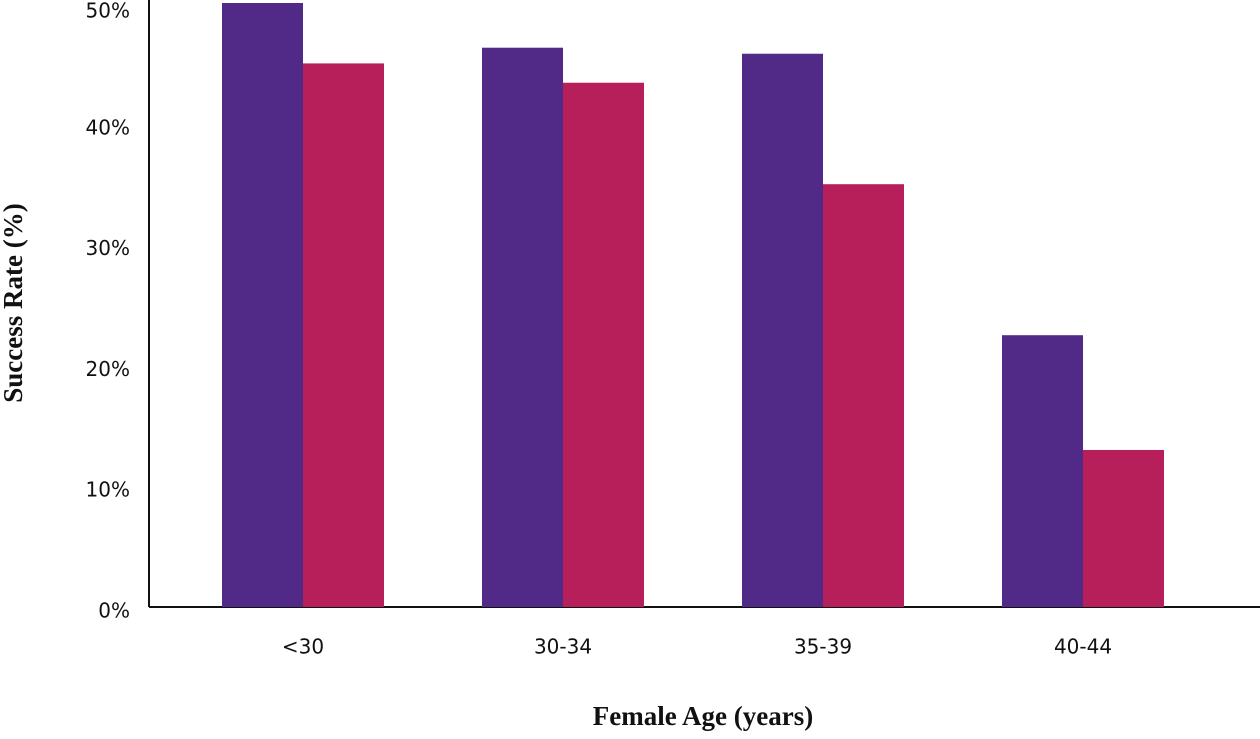  What do you see at coordinates (303, 647) in the screenshot?
I see `x-tick-label: <30` at bounding box center [303, 647].